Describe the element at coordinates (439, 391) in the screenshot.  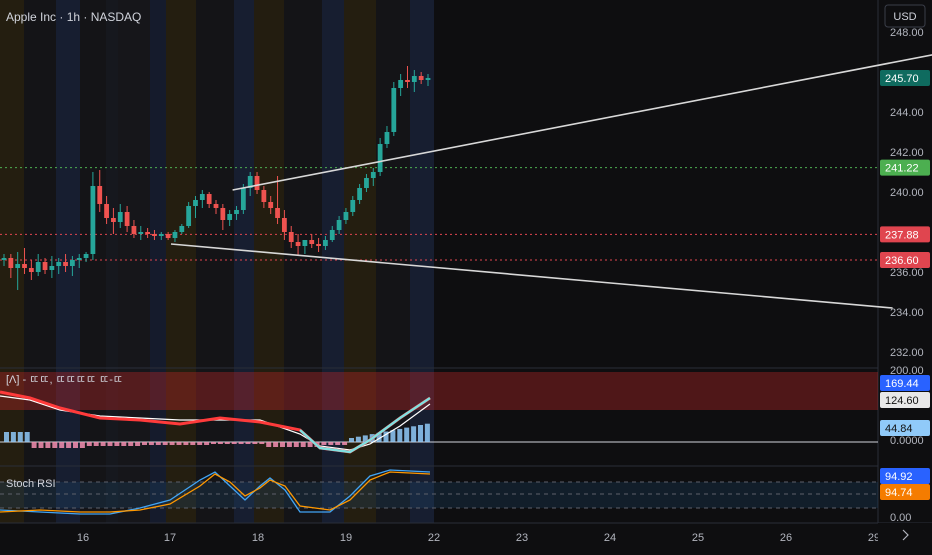
I see `macd-overbought-zone` at that location.